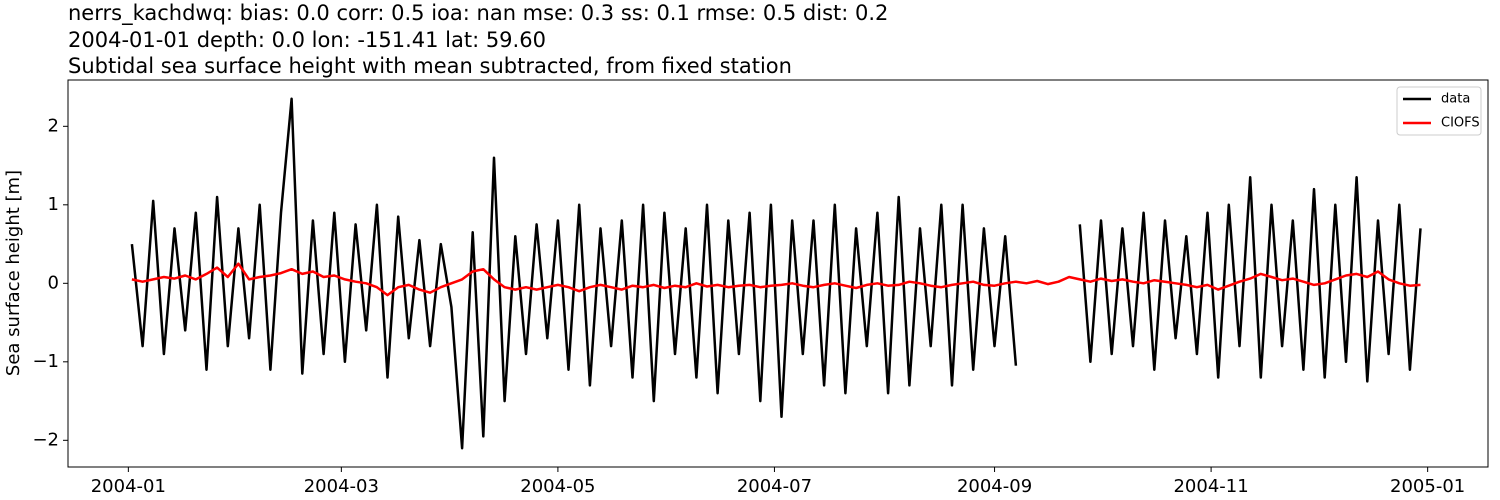 Image resolution: width=1500 pixels, height=500 pixels. What do you see at coordinates (53, 125) in the screenshot?
I see `y-tick-label: 2` at bounding box center [53, 125].